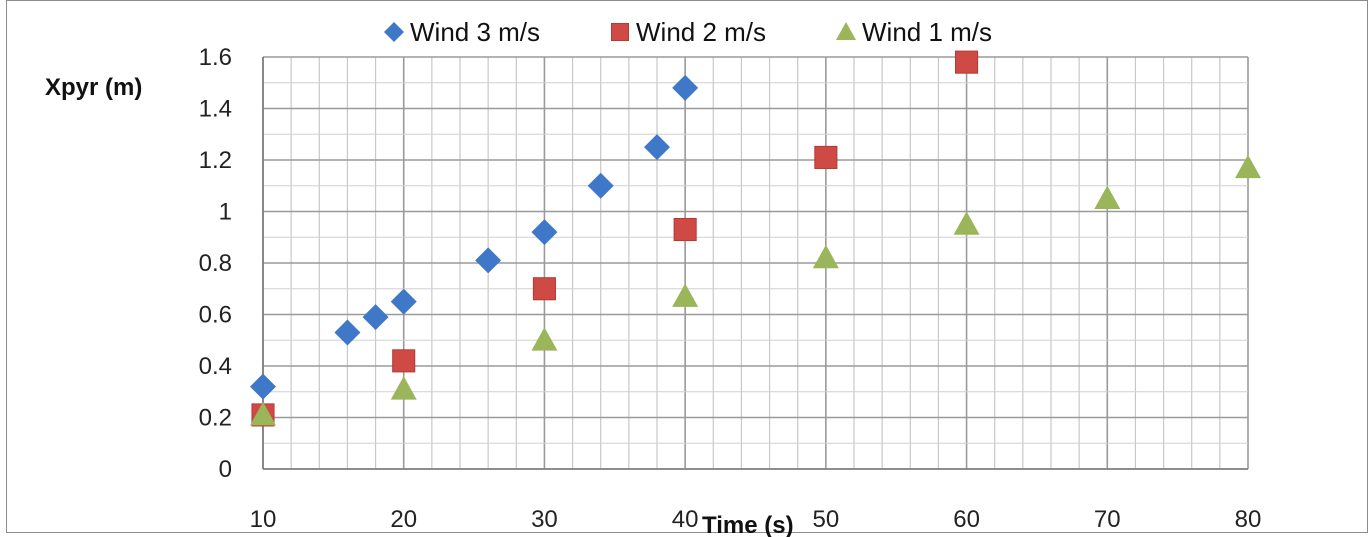  What do you see at coordinates (215, 418) in the screenshot?
I see `y-tick-label: 0.2` at bounding box center [215, 418].